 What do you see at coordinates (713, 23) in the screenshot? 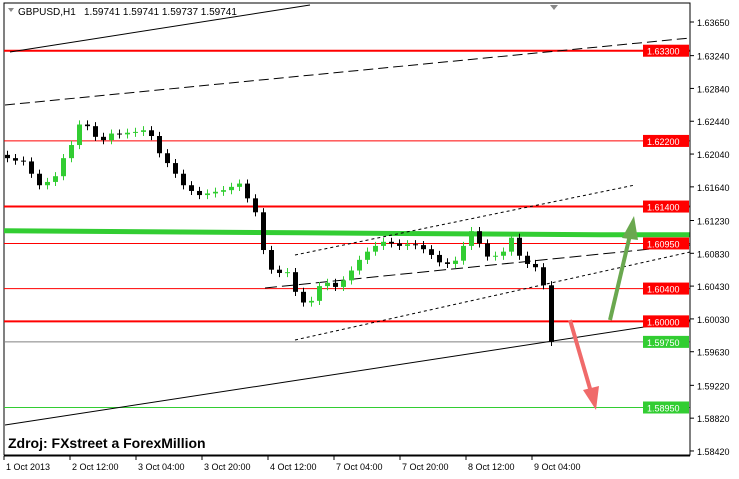
I see `y-tick-label: 1.63650` at bounding box center [713, 23].